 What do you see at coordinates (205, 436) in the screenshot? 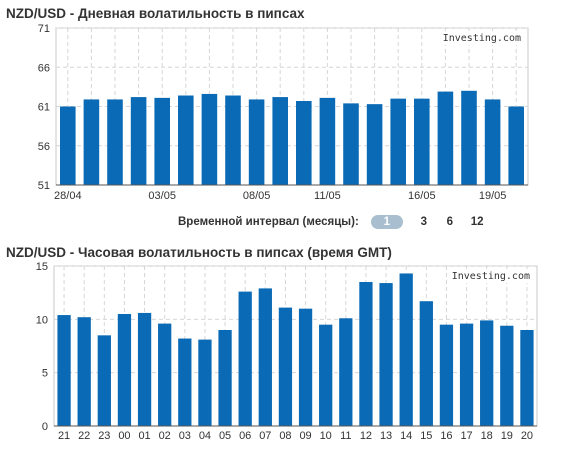
I see `x-tick-label: 04` at bounding box center [205, 436].